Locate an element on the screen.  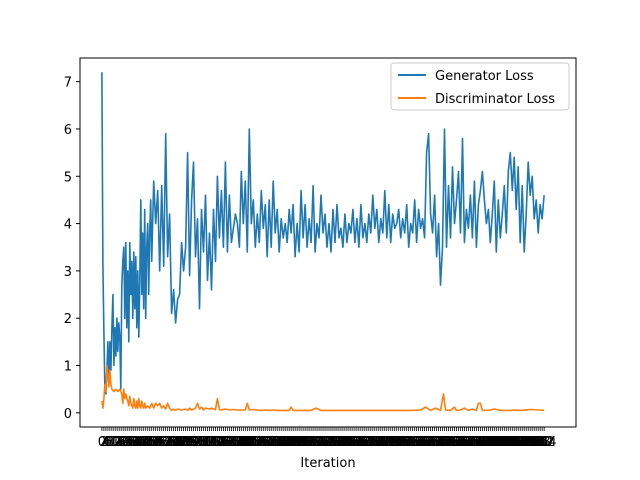
x-tick-label: 416 is located at coordinates (516, 442).